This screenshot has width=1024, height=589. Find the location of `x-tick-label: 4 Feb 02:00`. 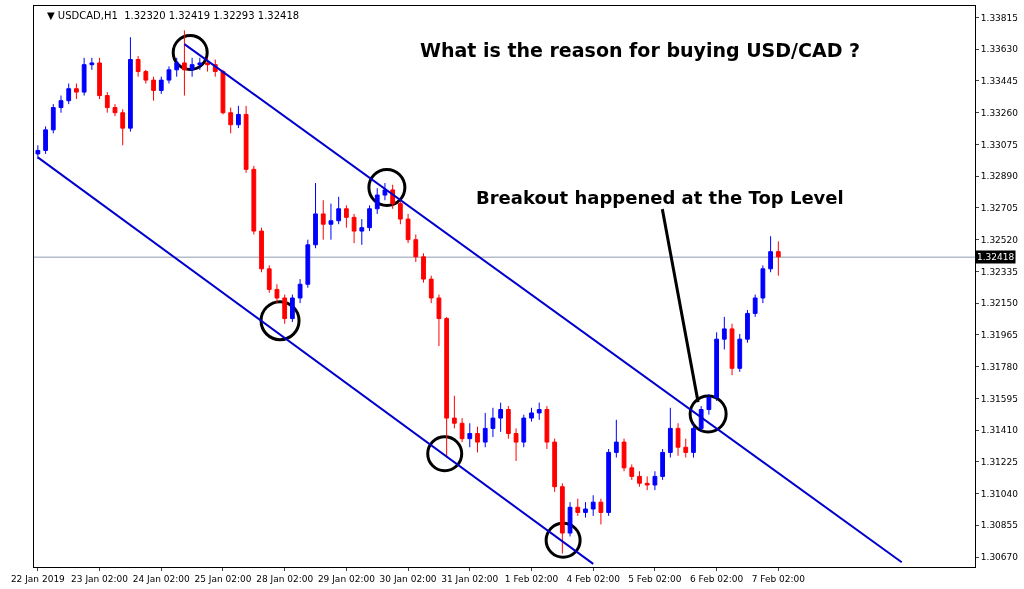

x-tick-label: 4 Feb 02:00 is located at coordinates (593, 578).